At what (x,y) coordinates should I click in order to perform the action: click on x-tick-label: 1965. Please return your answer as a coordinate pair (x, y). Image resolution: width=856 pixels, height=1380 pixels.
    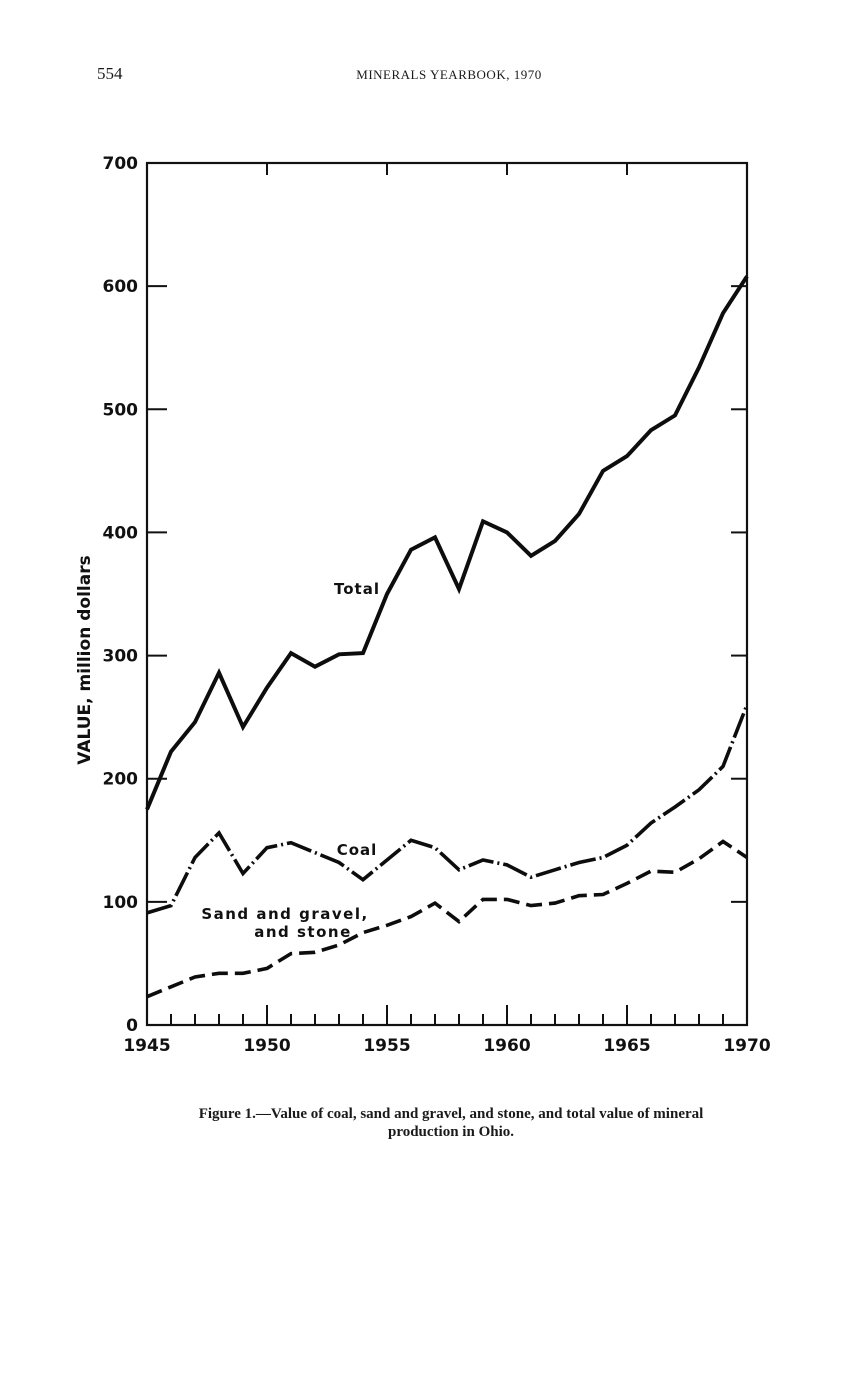
    Looking at the image, I should click on (626, 1046).